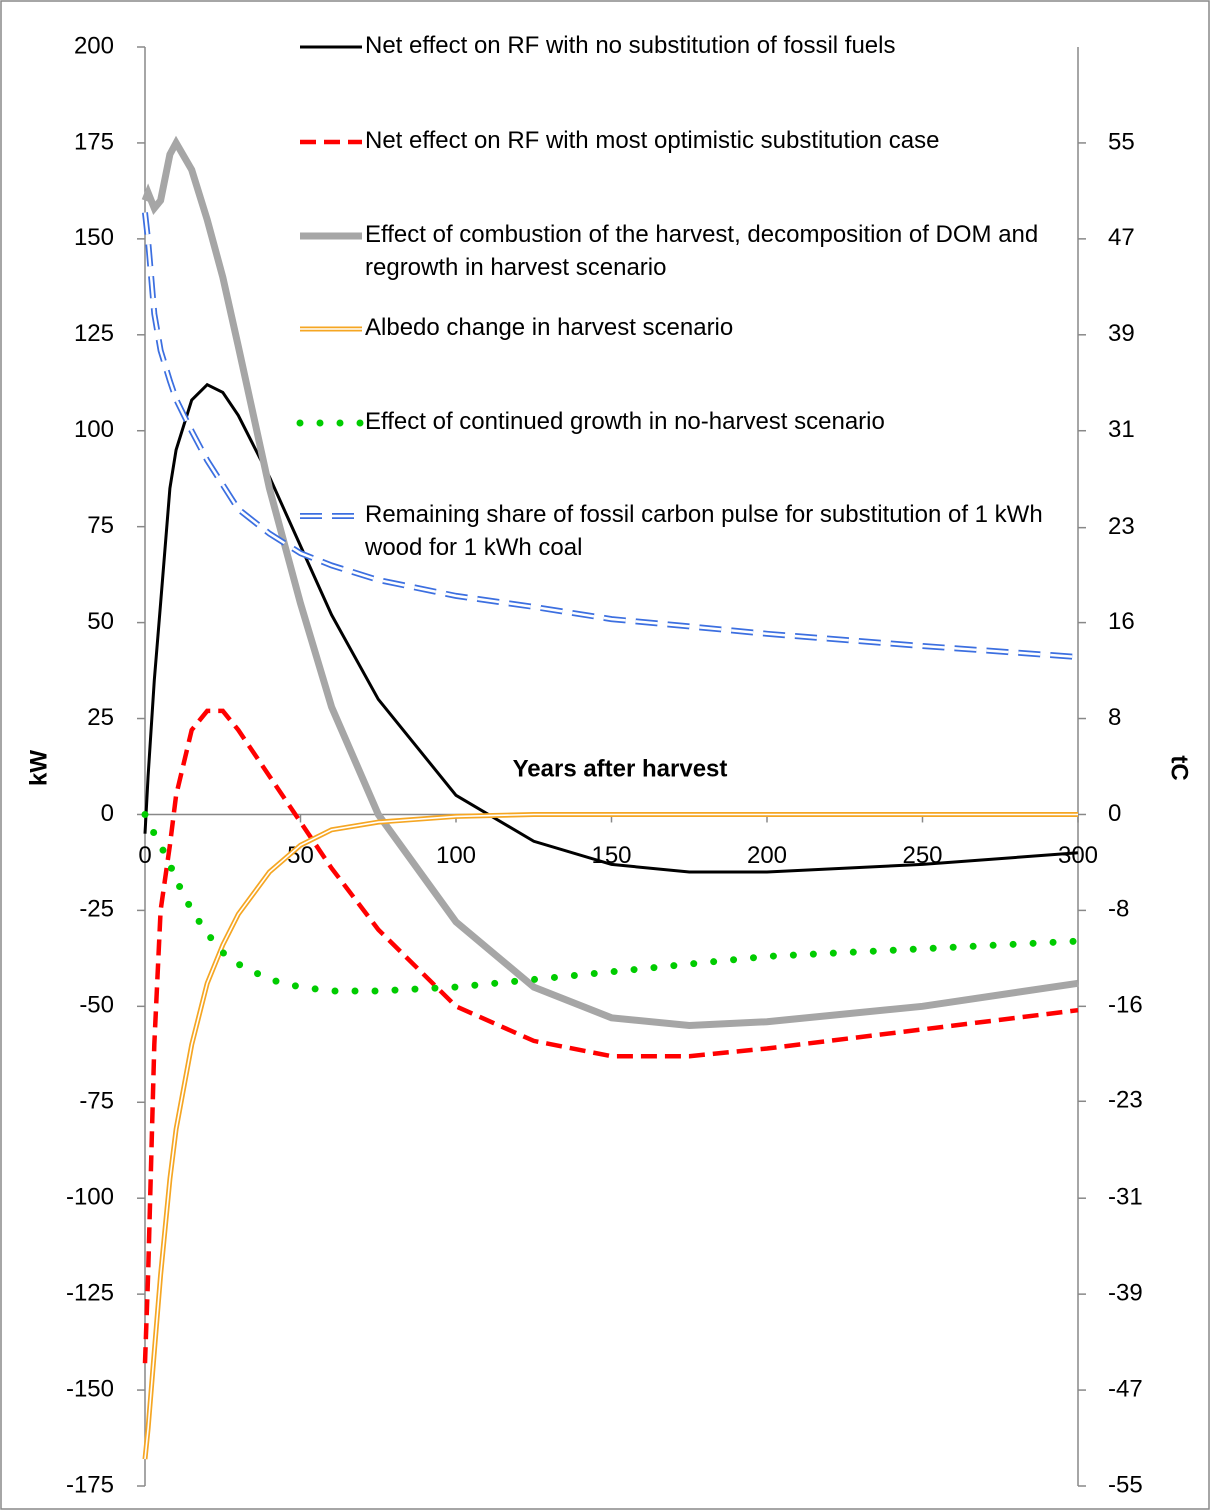 The height and width of the screenshot is (1510, 1210). What do you see at coordinates (107, 813) in the screenshot?
I see `y-tick-label: 0` at bounding box center [107, 813].